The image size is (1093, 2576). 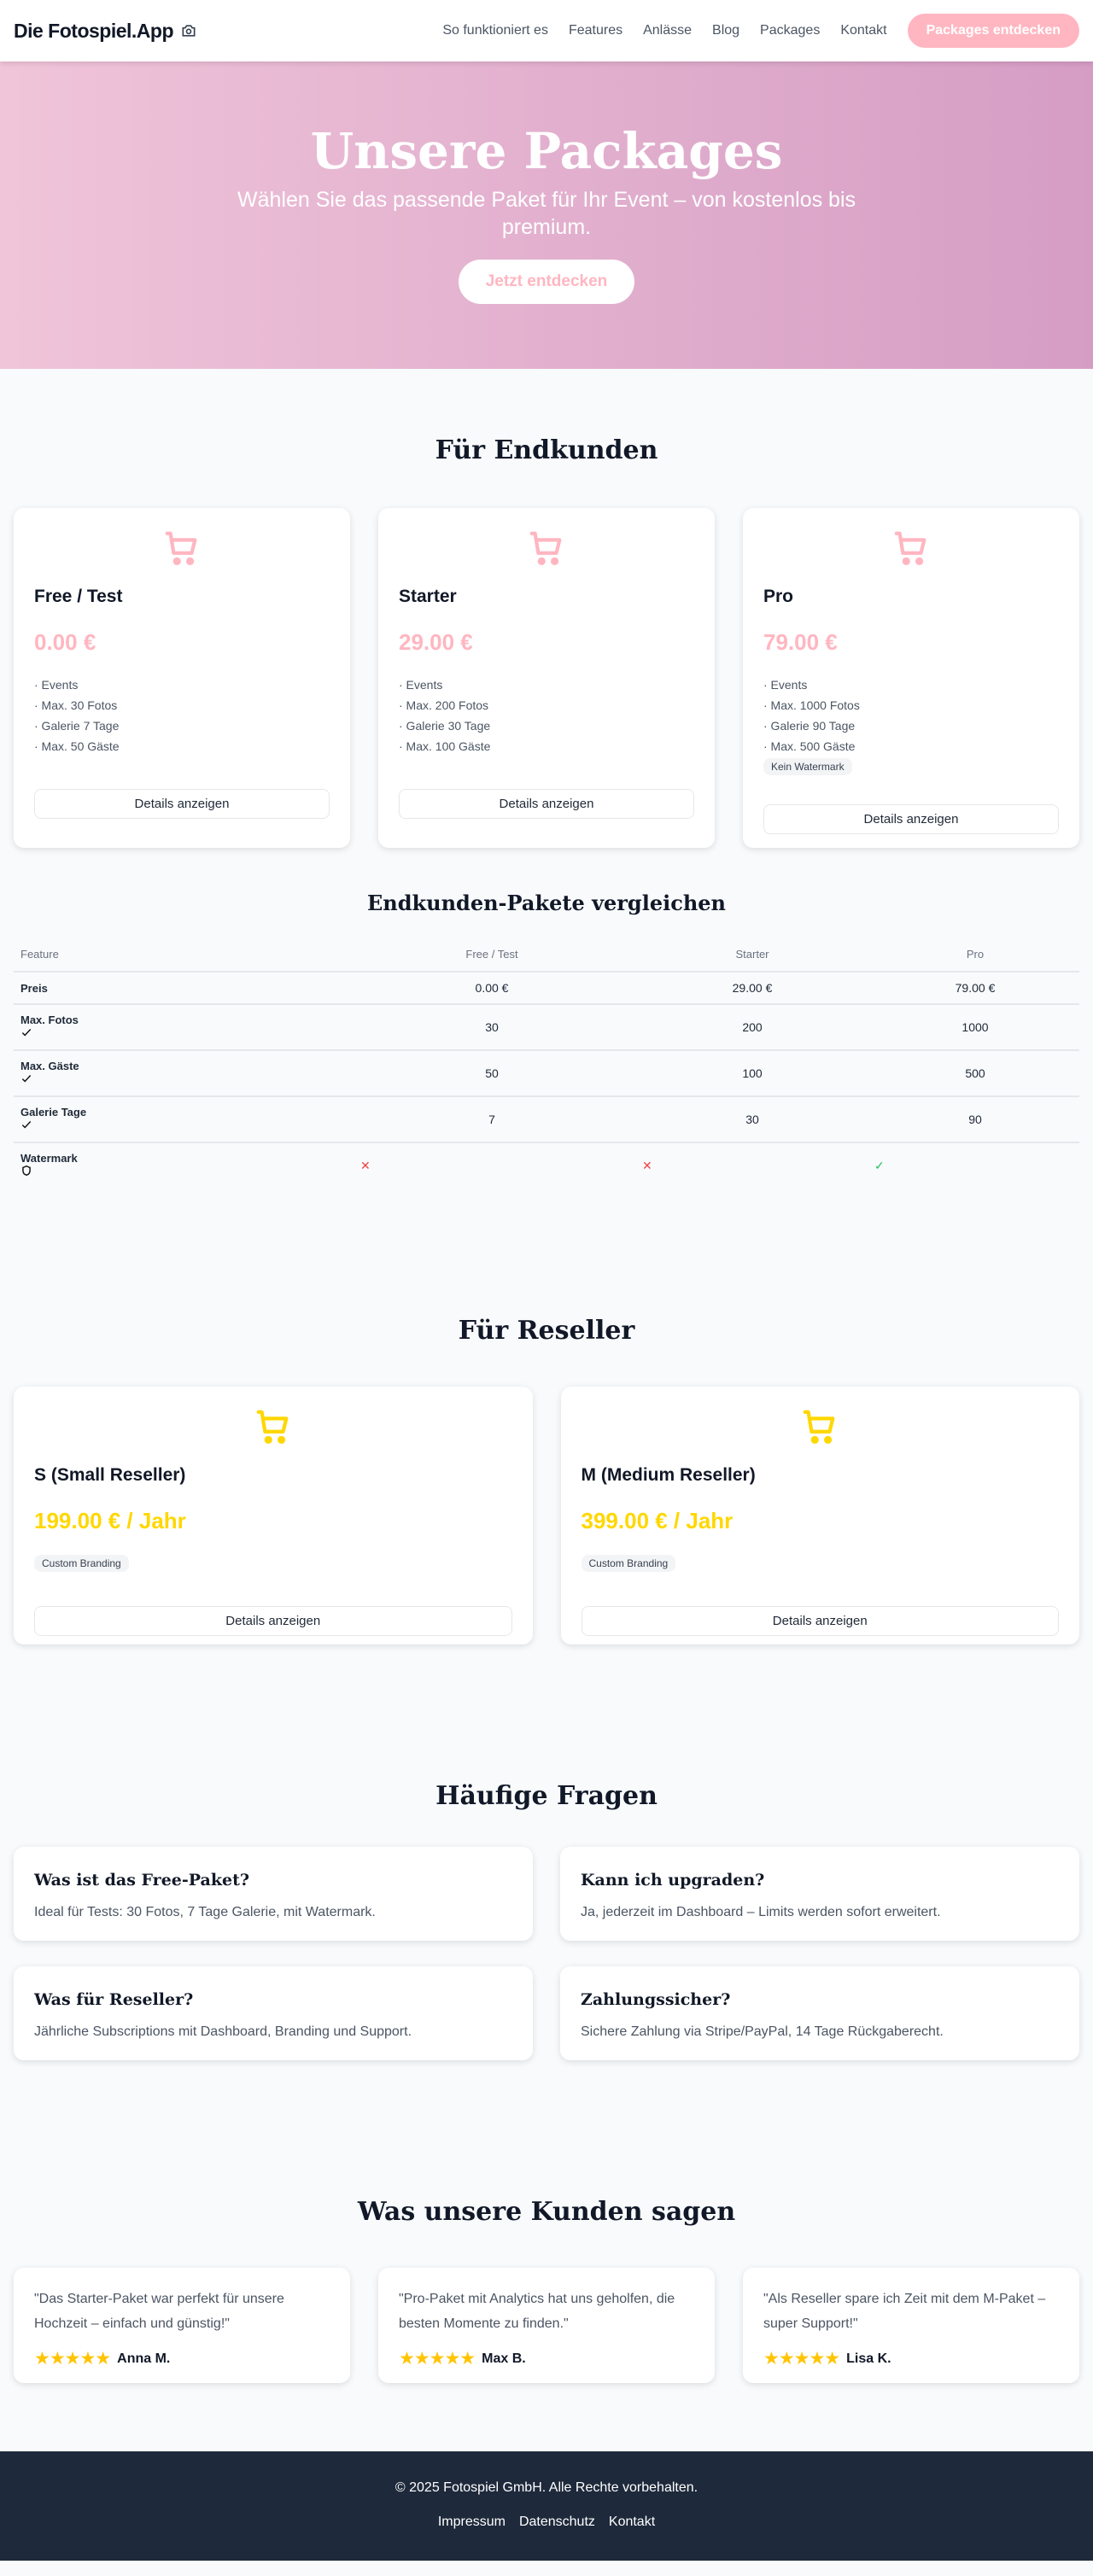 What do you see at coordinates (864, 30) in the screenshot?
I see `nav-link-kontakt: Kontakt` at bounding box center [864, 30].